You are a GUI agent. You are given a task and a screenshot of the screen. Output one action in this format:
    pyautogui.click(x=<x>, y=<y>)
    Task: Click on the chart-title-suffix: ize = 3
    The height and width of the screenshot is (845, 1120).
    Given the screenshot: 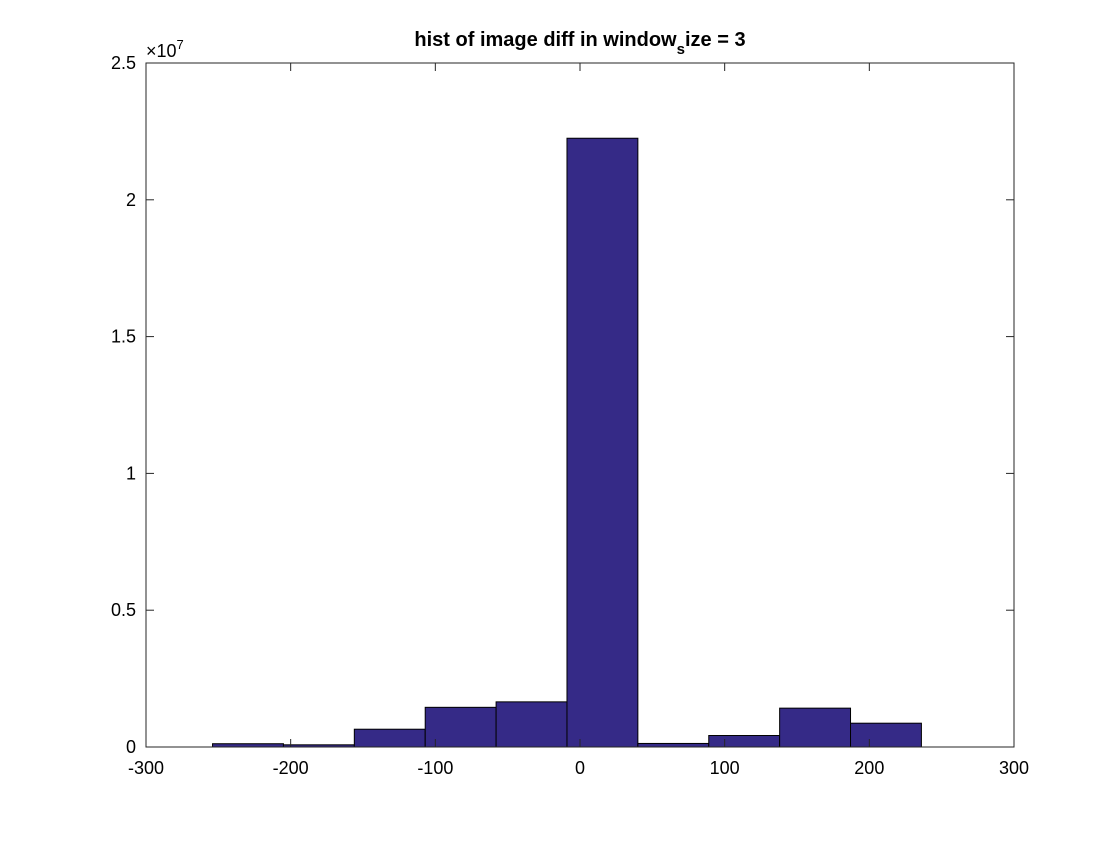 What is the action you would take?
    pyautogui.click(x=715, y=40)
    